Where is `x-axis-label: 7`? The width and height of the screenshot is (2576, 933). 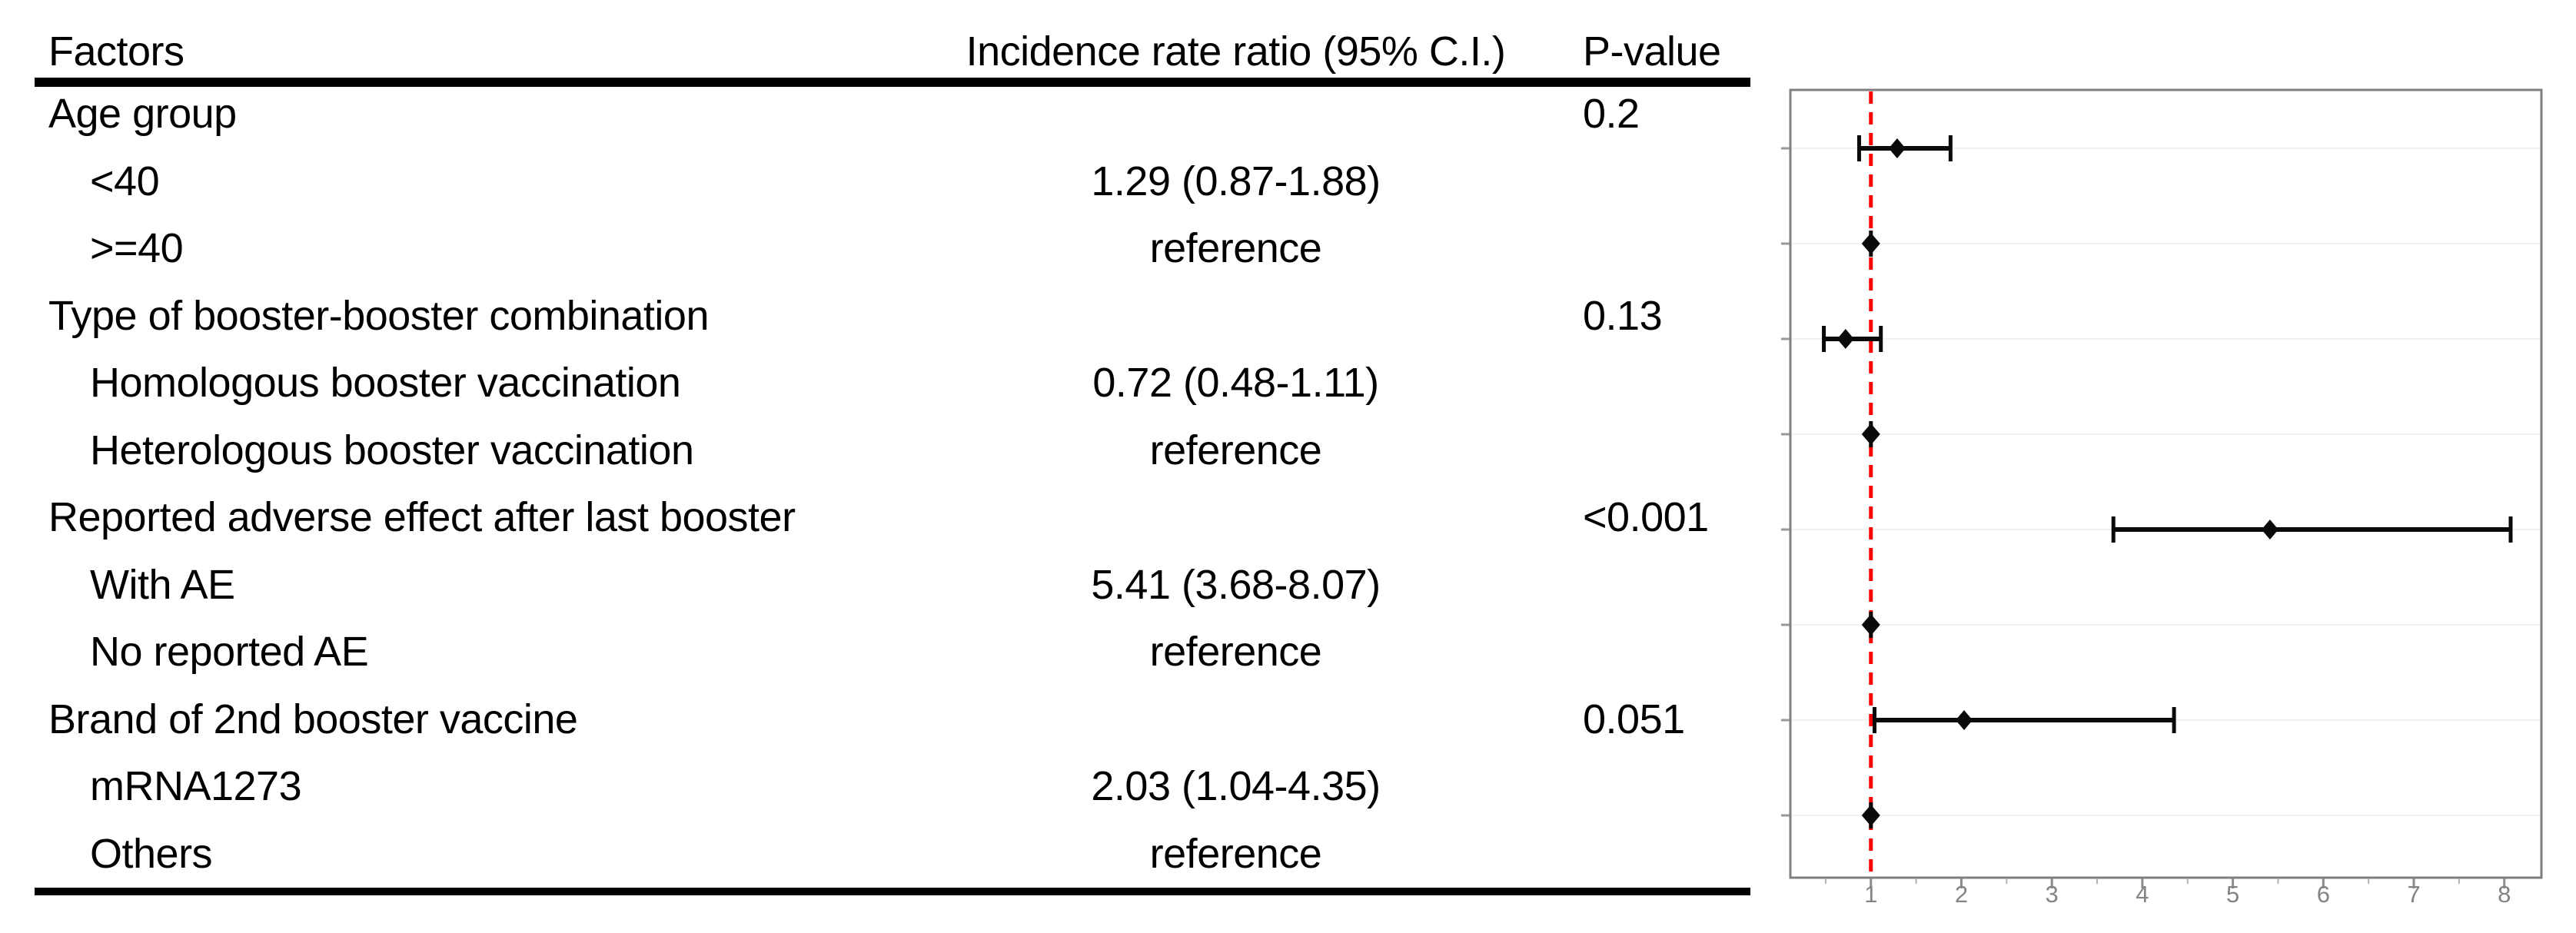
x-axis-label: 7 is located at coordinates (2413, 894).